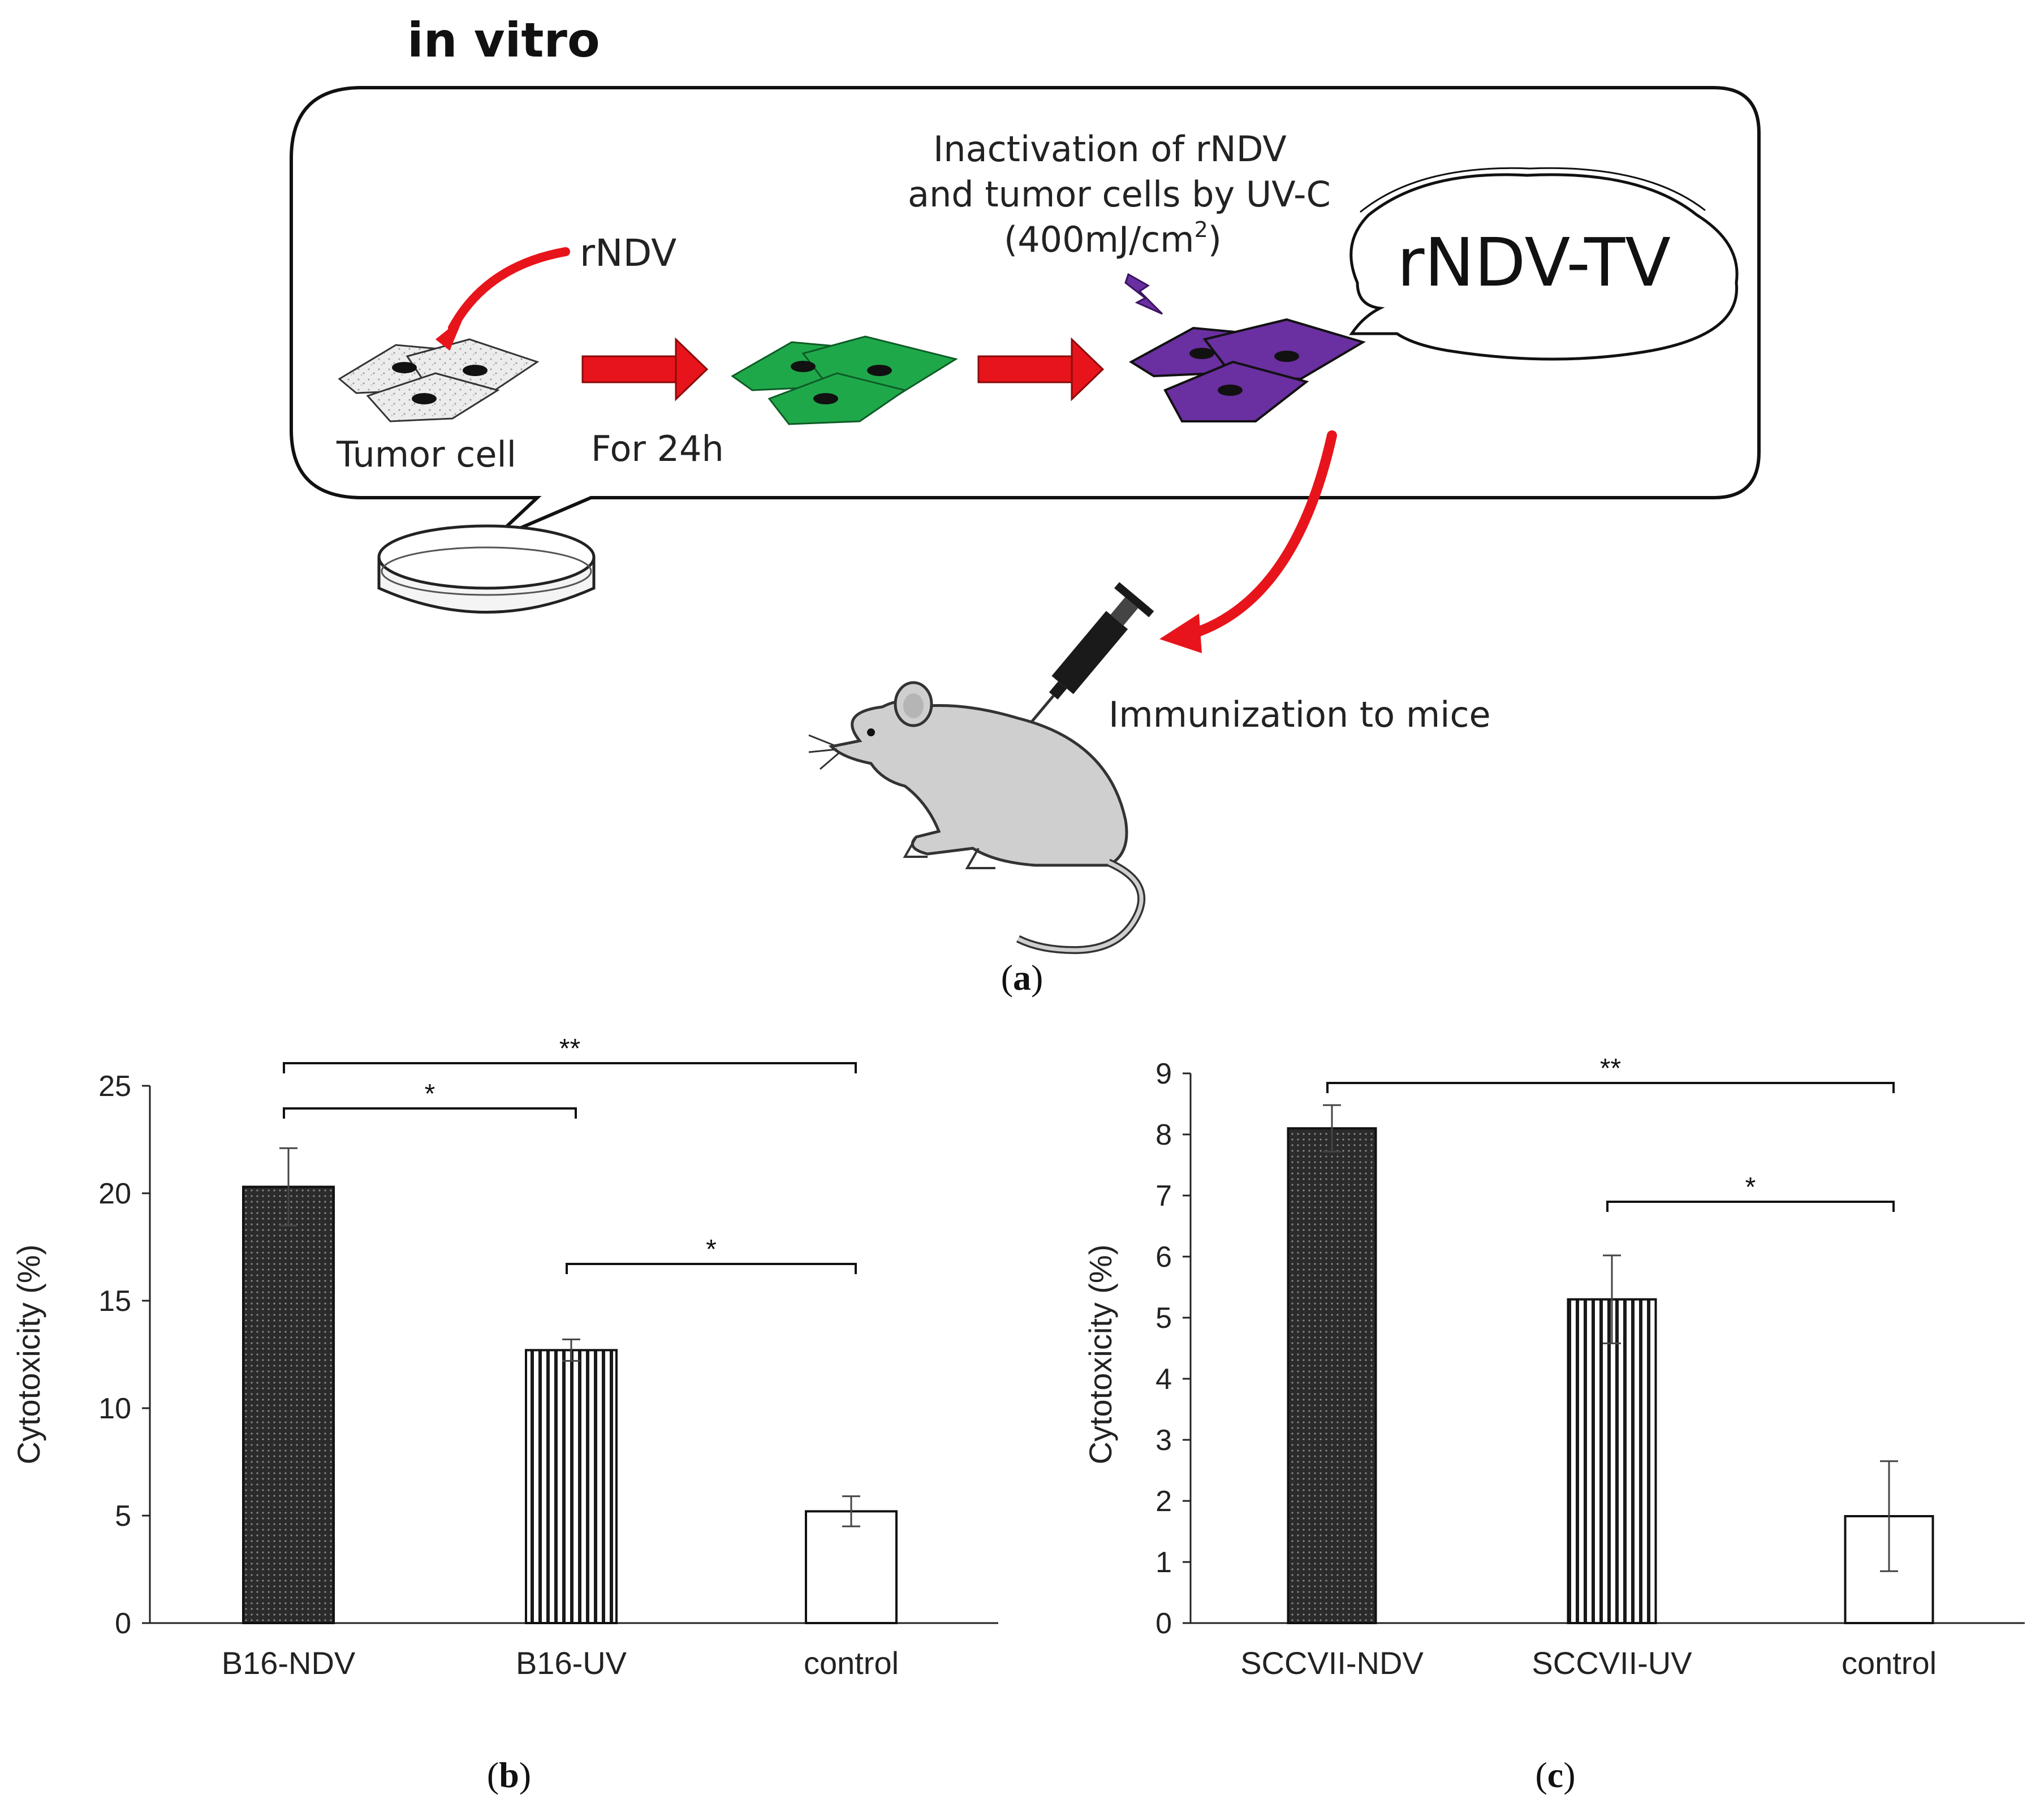 This screenshot has width=2044, height=1808. I want to click on label-for-24h: For 24h, so click(657, 448).